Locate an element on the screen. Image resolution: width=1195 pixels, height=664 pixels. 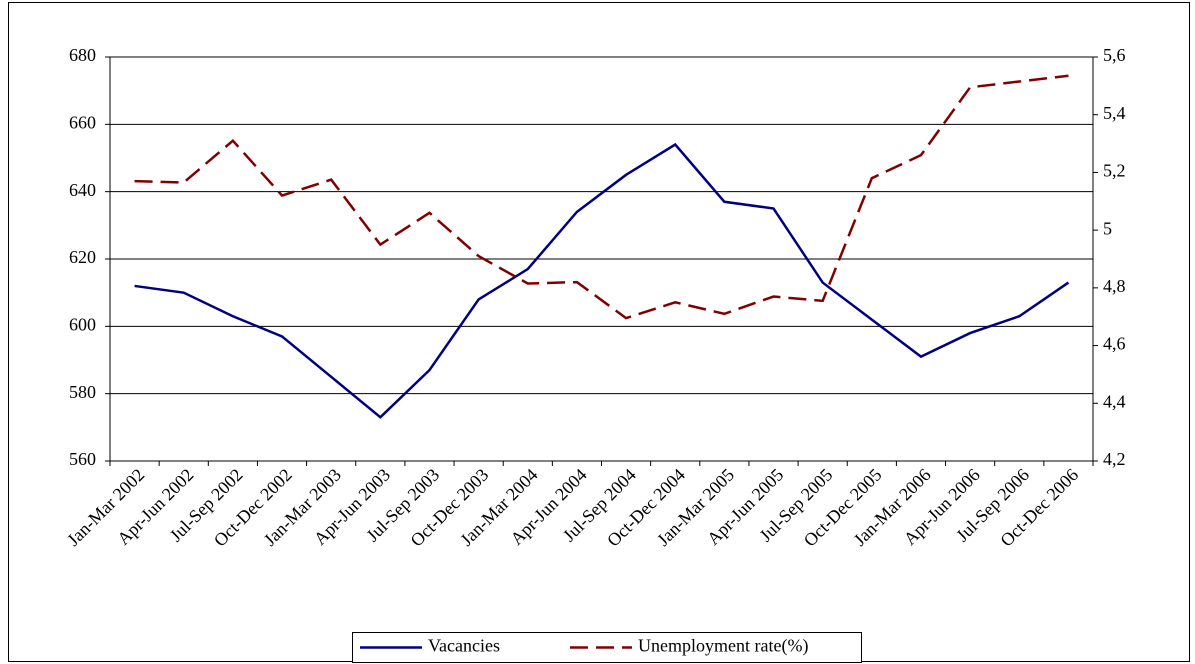
y-tick-label: 620 is located at coordinates (82, 257).